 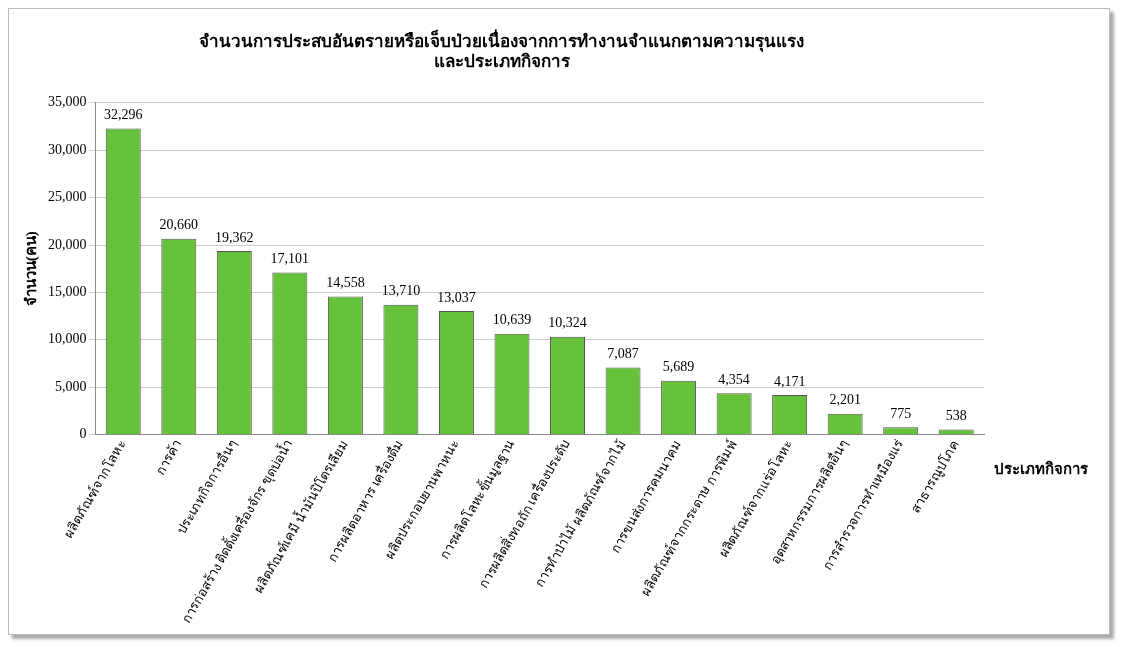 What do you see at coordinates (567, 323) in the screenshot?
I see `data-label: 10,324` at bounding box center [567, 323].